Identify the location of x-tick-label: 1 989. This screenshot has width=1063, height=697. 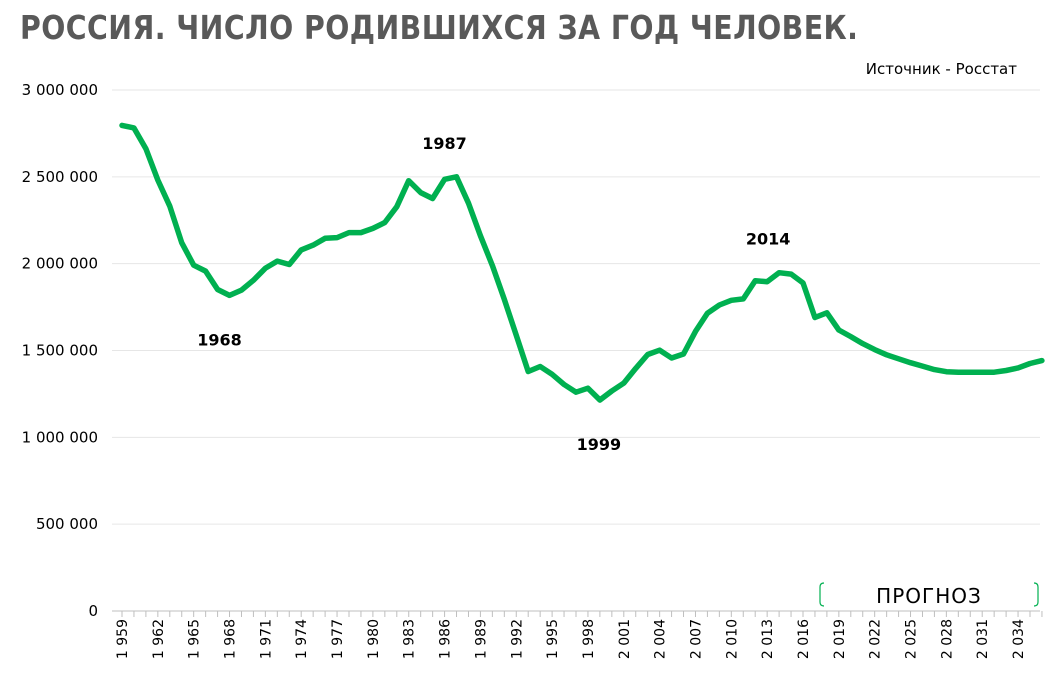
(481, 639).